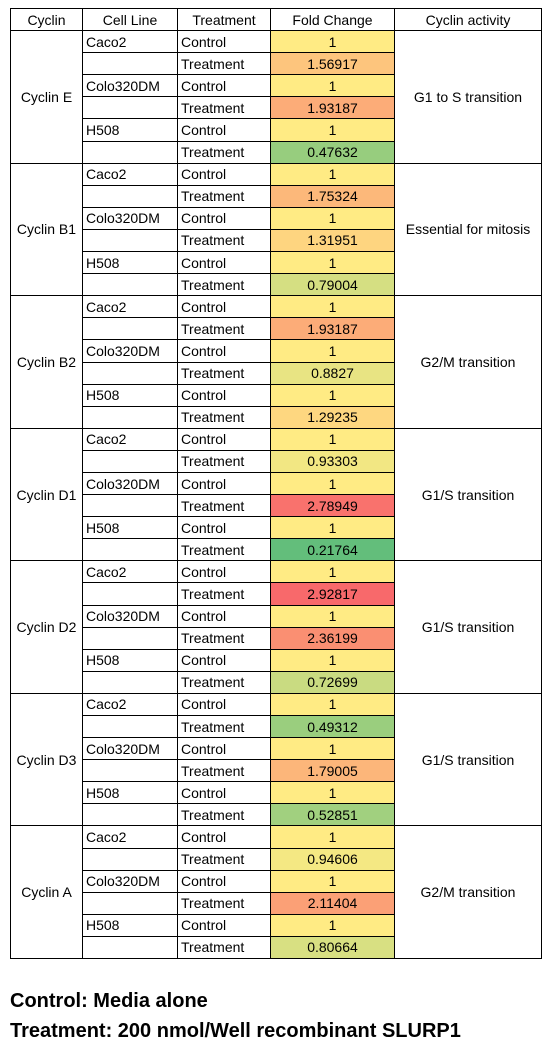 The height and width of the screenshot is (1053, 550). Describe the element at coordinates (332, 682) in the screenshot. I see `fold-change-value: 0.72699` at that location.